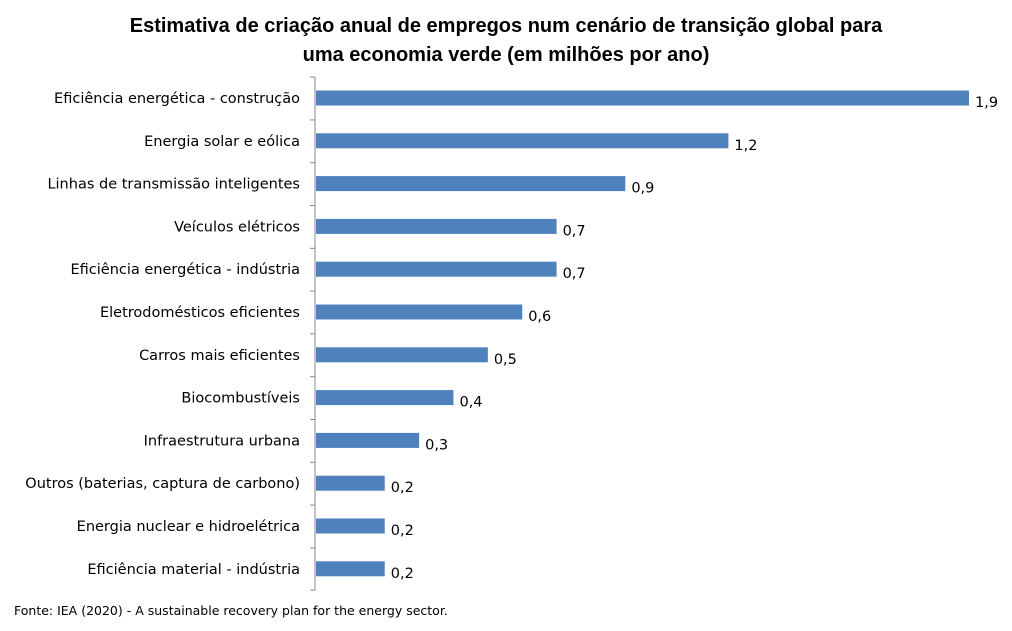  What do you see at coordinates (505, 360) in the screenshot?
I see `data-label: 0,5` at bounding box center [505, 360].